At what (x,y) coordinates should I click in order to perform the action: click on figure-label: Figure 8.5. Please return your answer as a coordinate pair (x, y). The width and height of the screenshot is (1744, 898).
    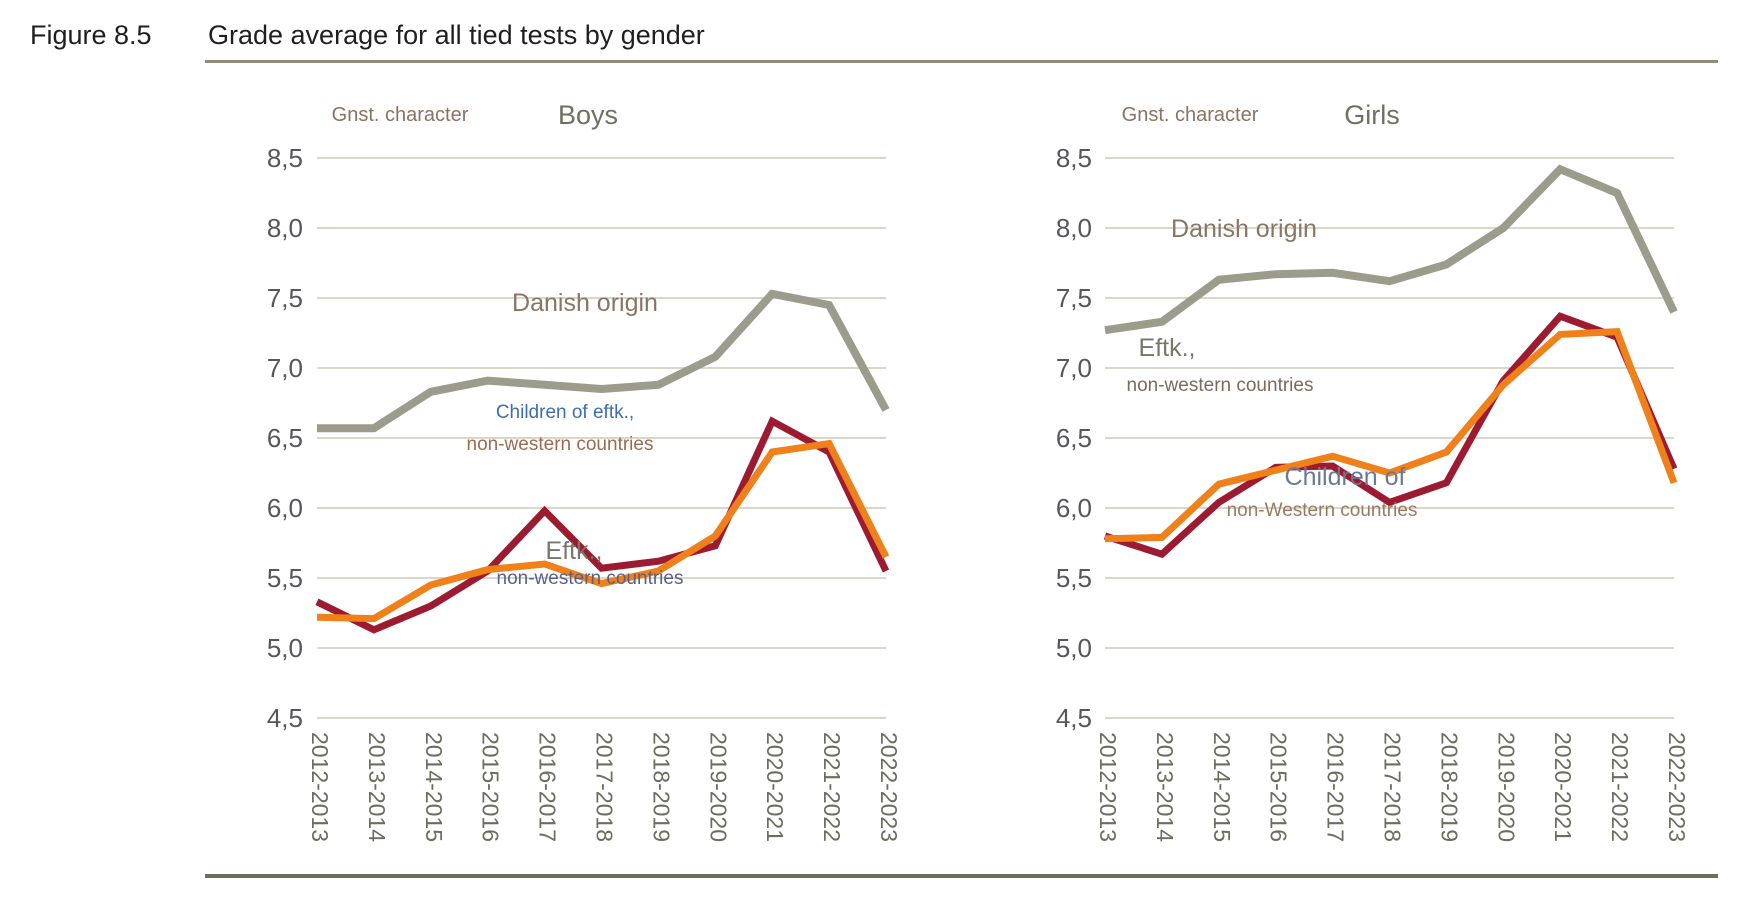
    Looking at the image, I should click on (91, 35).